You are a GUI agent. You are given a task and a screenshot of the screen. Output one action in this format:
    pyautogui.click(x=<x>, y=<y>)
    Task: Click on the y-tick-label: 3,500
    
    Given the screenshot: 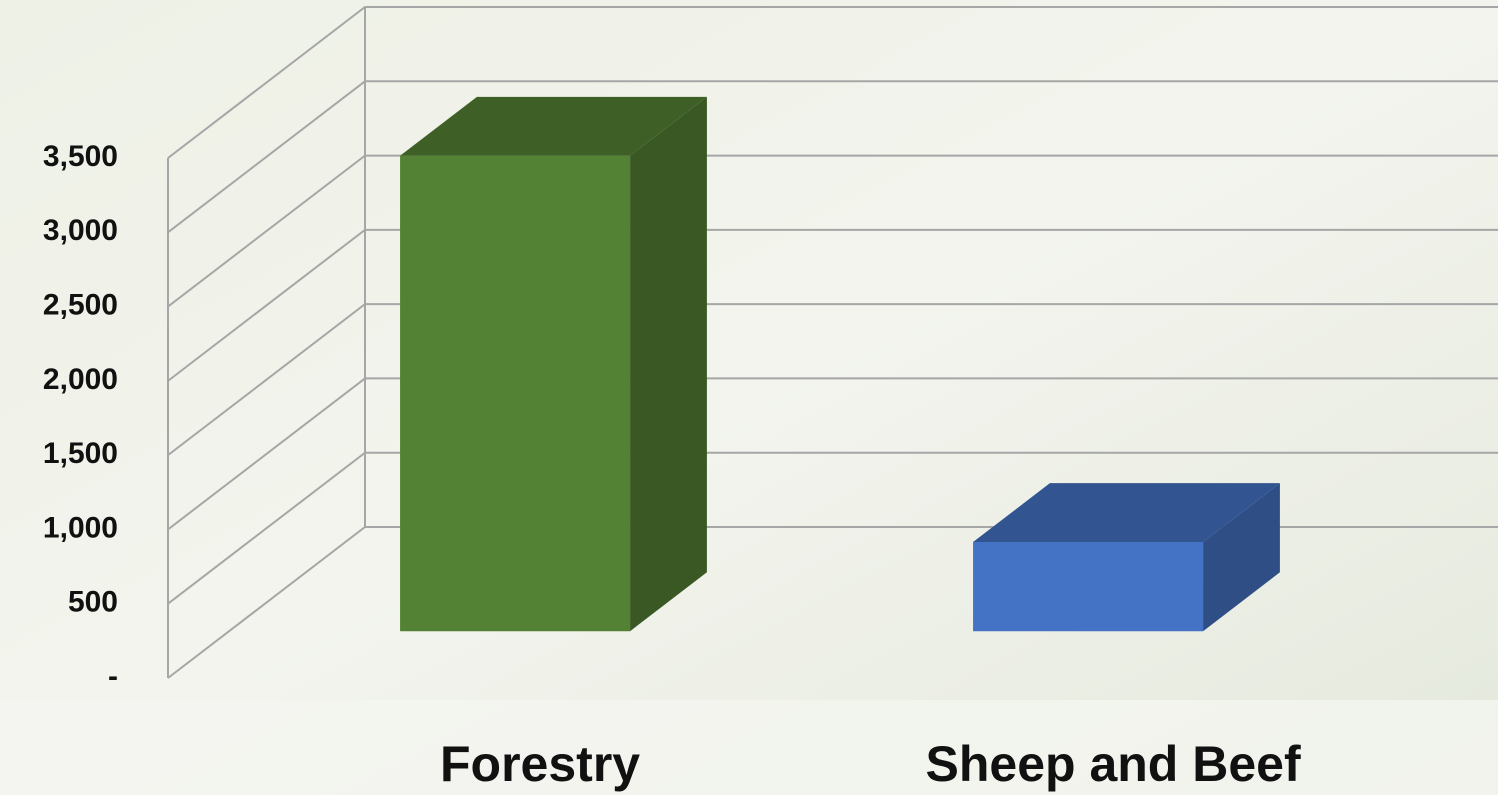 What is the action you would take?
    pyautogui.click(x=80, y=156)
    